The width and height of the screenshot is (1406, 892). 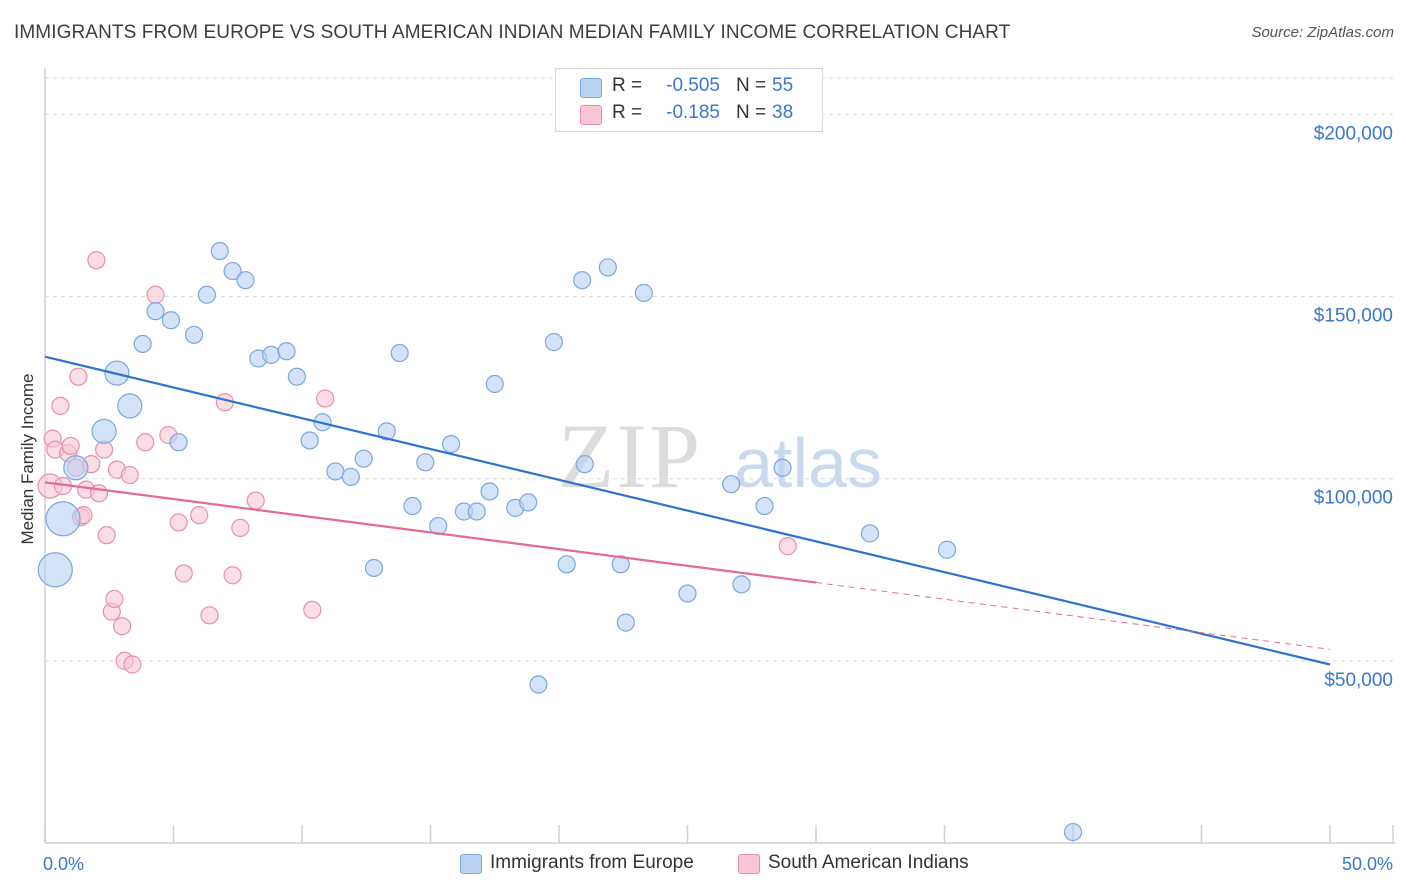 What do you see at coordinates (808, 463) in the screenshot?
I see `watermark-atlas: atlas` at bounding box center [808, 463].